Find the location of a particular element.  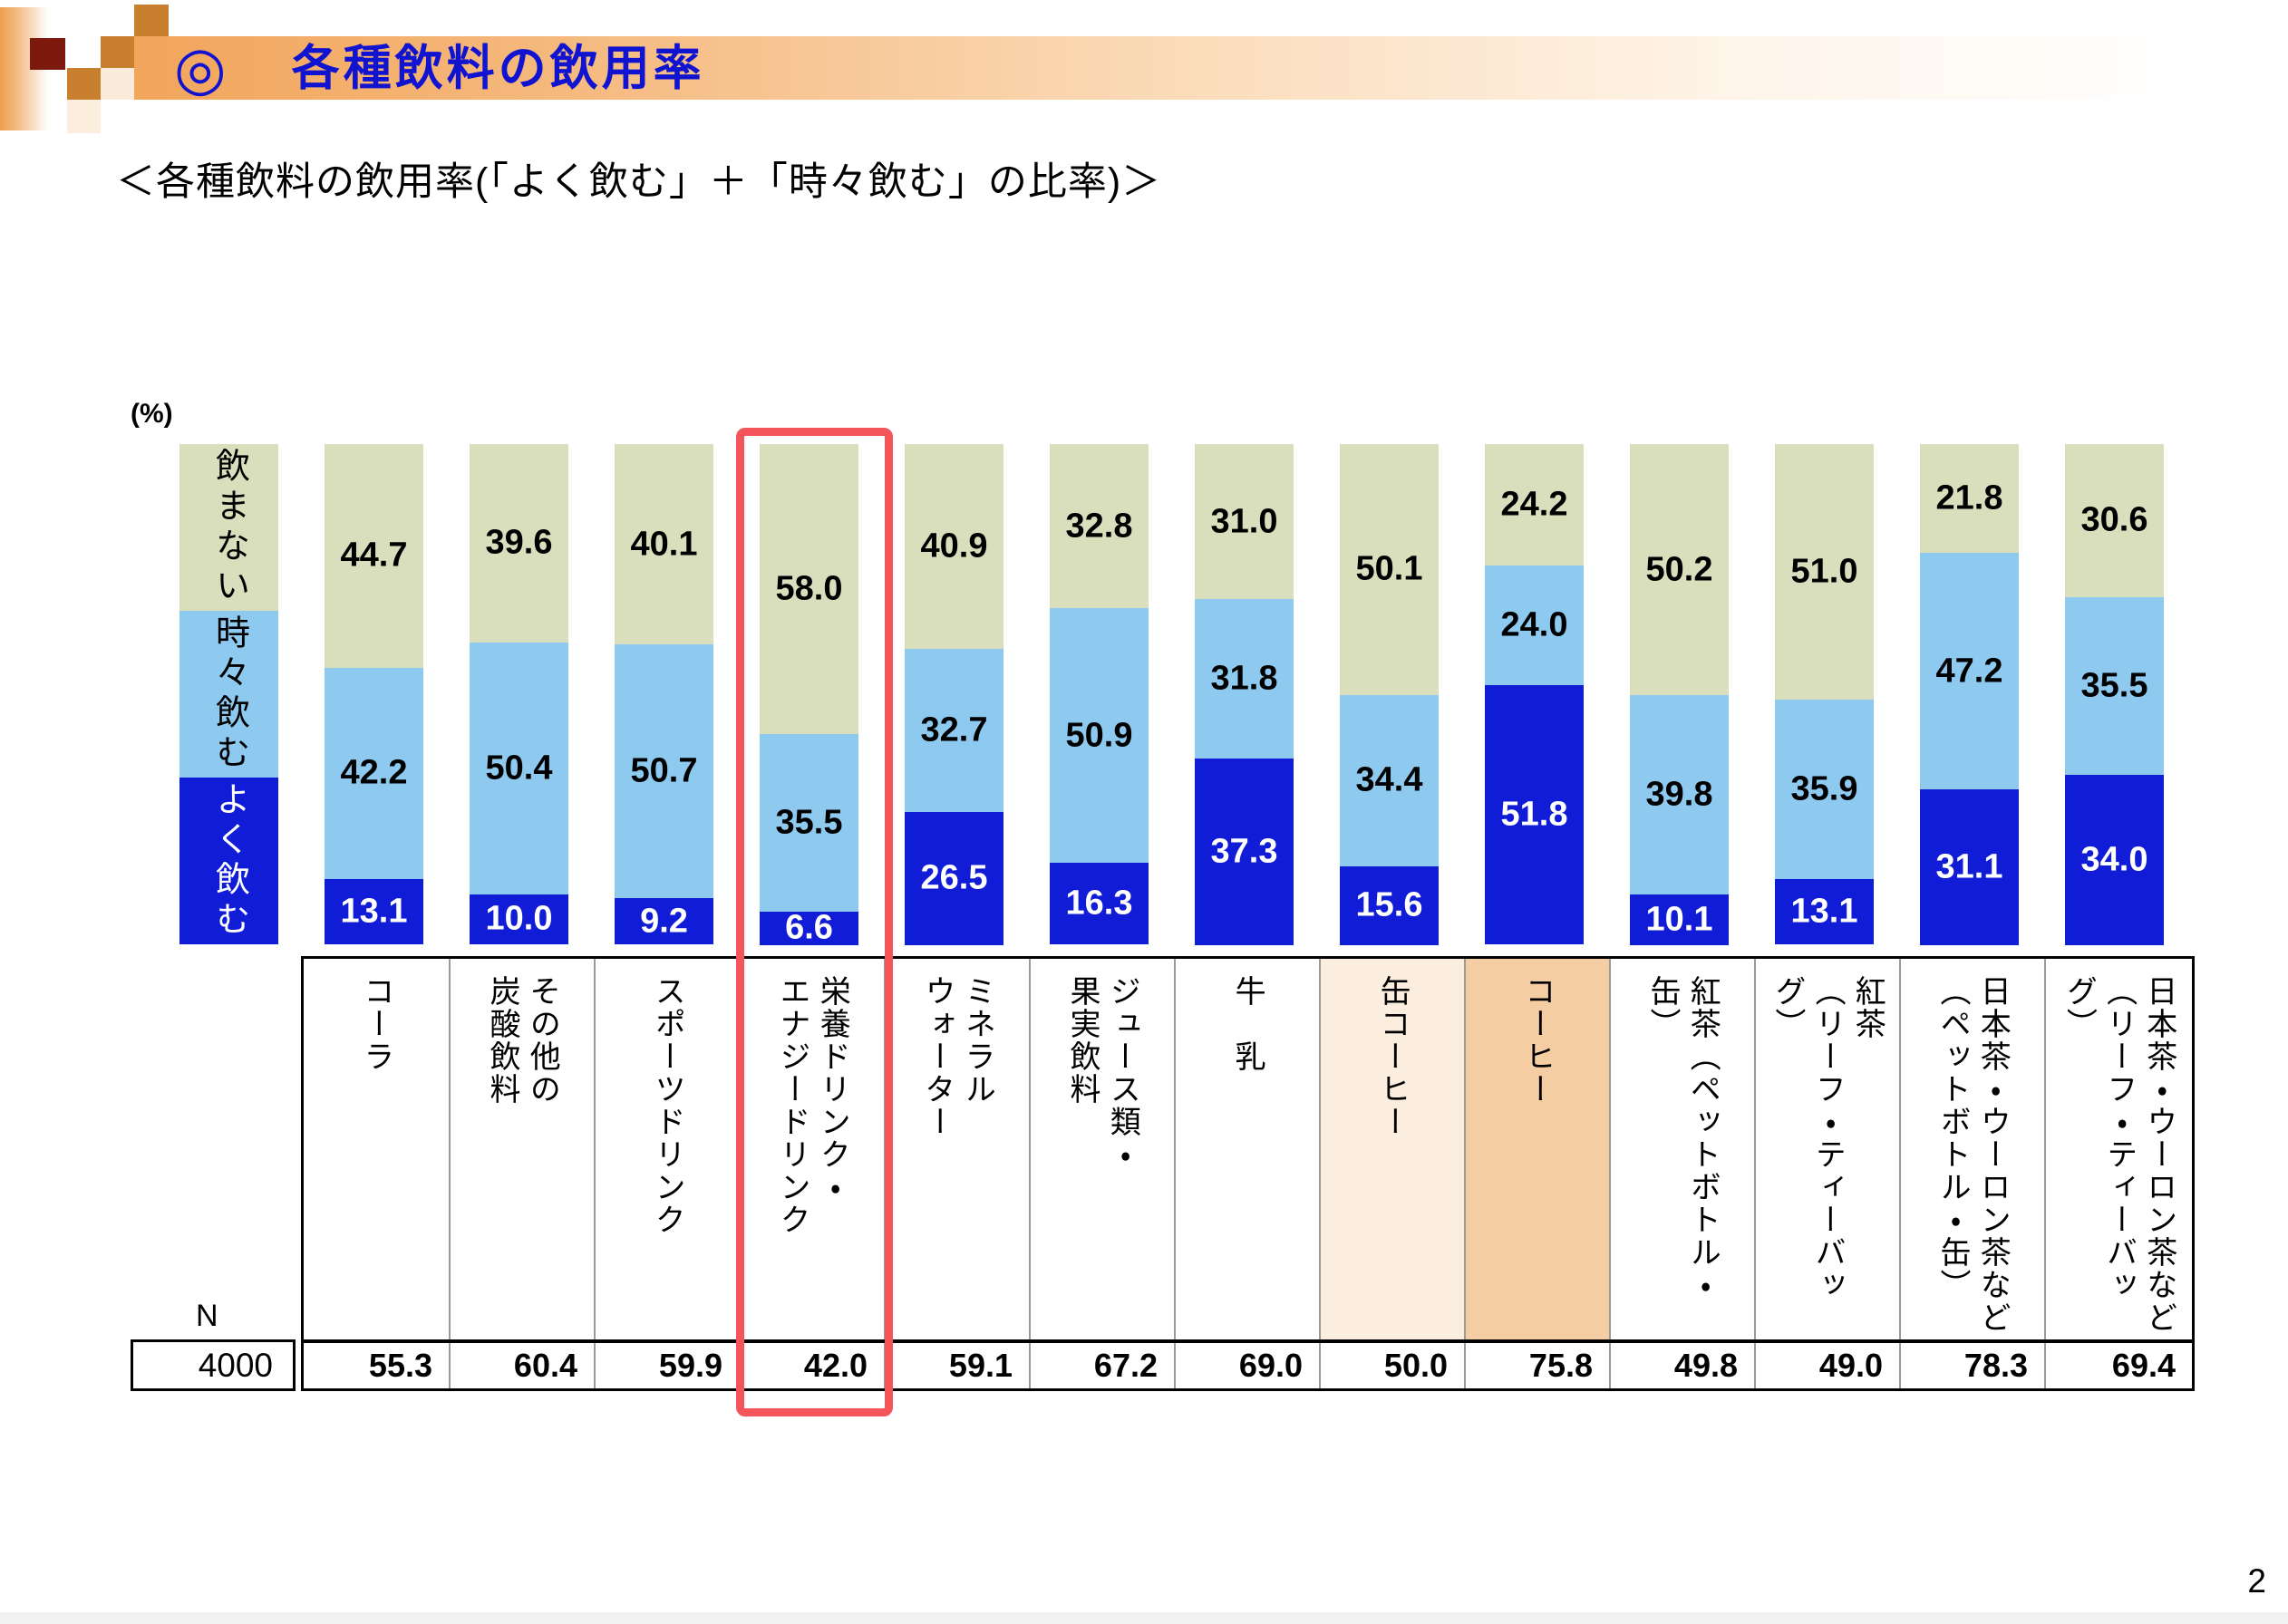

category-cell: 栄養ドリンク・ エナジードリンク is located at coordinates (811, 1149).